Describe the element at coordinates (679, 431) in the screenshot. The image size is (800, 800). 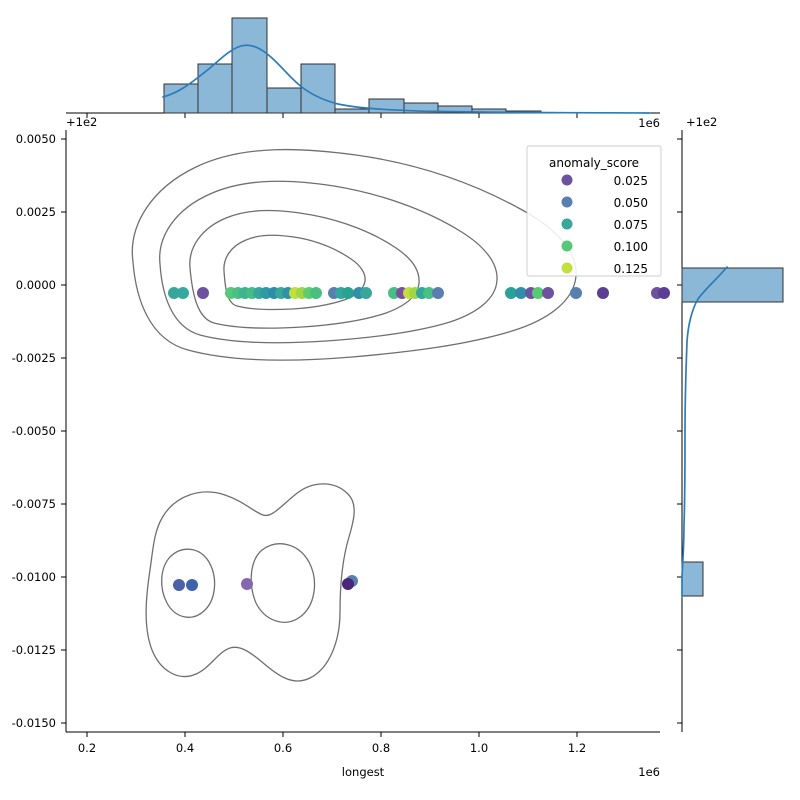
I see `marginal-y-ticks` at that location.